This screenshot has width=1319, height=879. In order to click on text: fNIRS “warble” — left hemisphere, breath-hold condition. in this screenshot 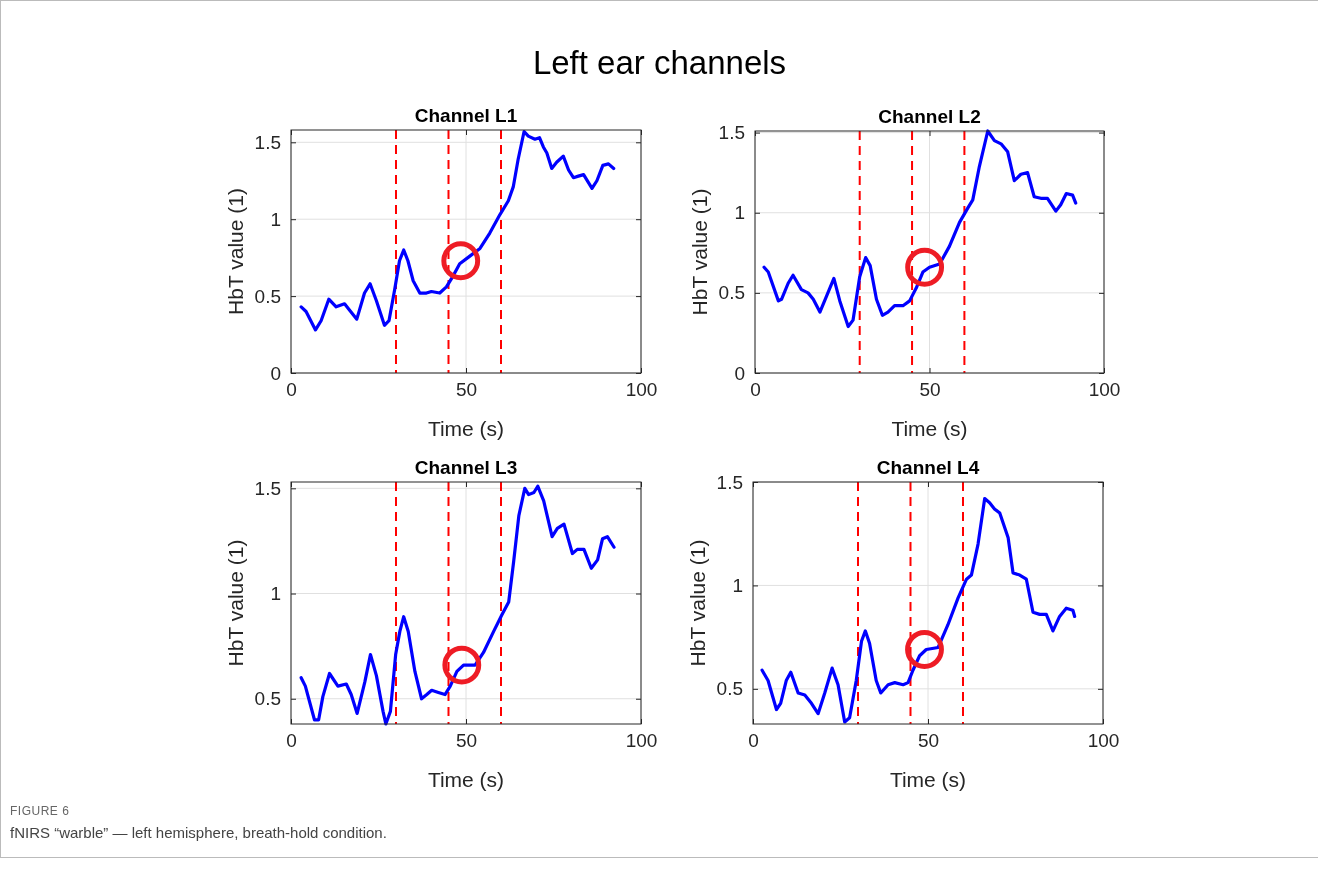, I will do `click(198, 832)`.